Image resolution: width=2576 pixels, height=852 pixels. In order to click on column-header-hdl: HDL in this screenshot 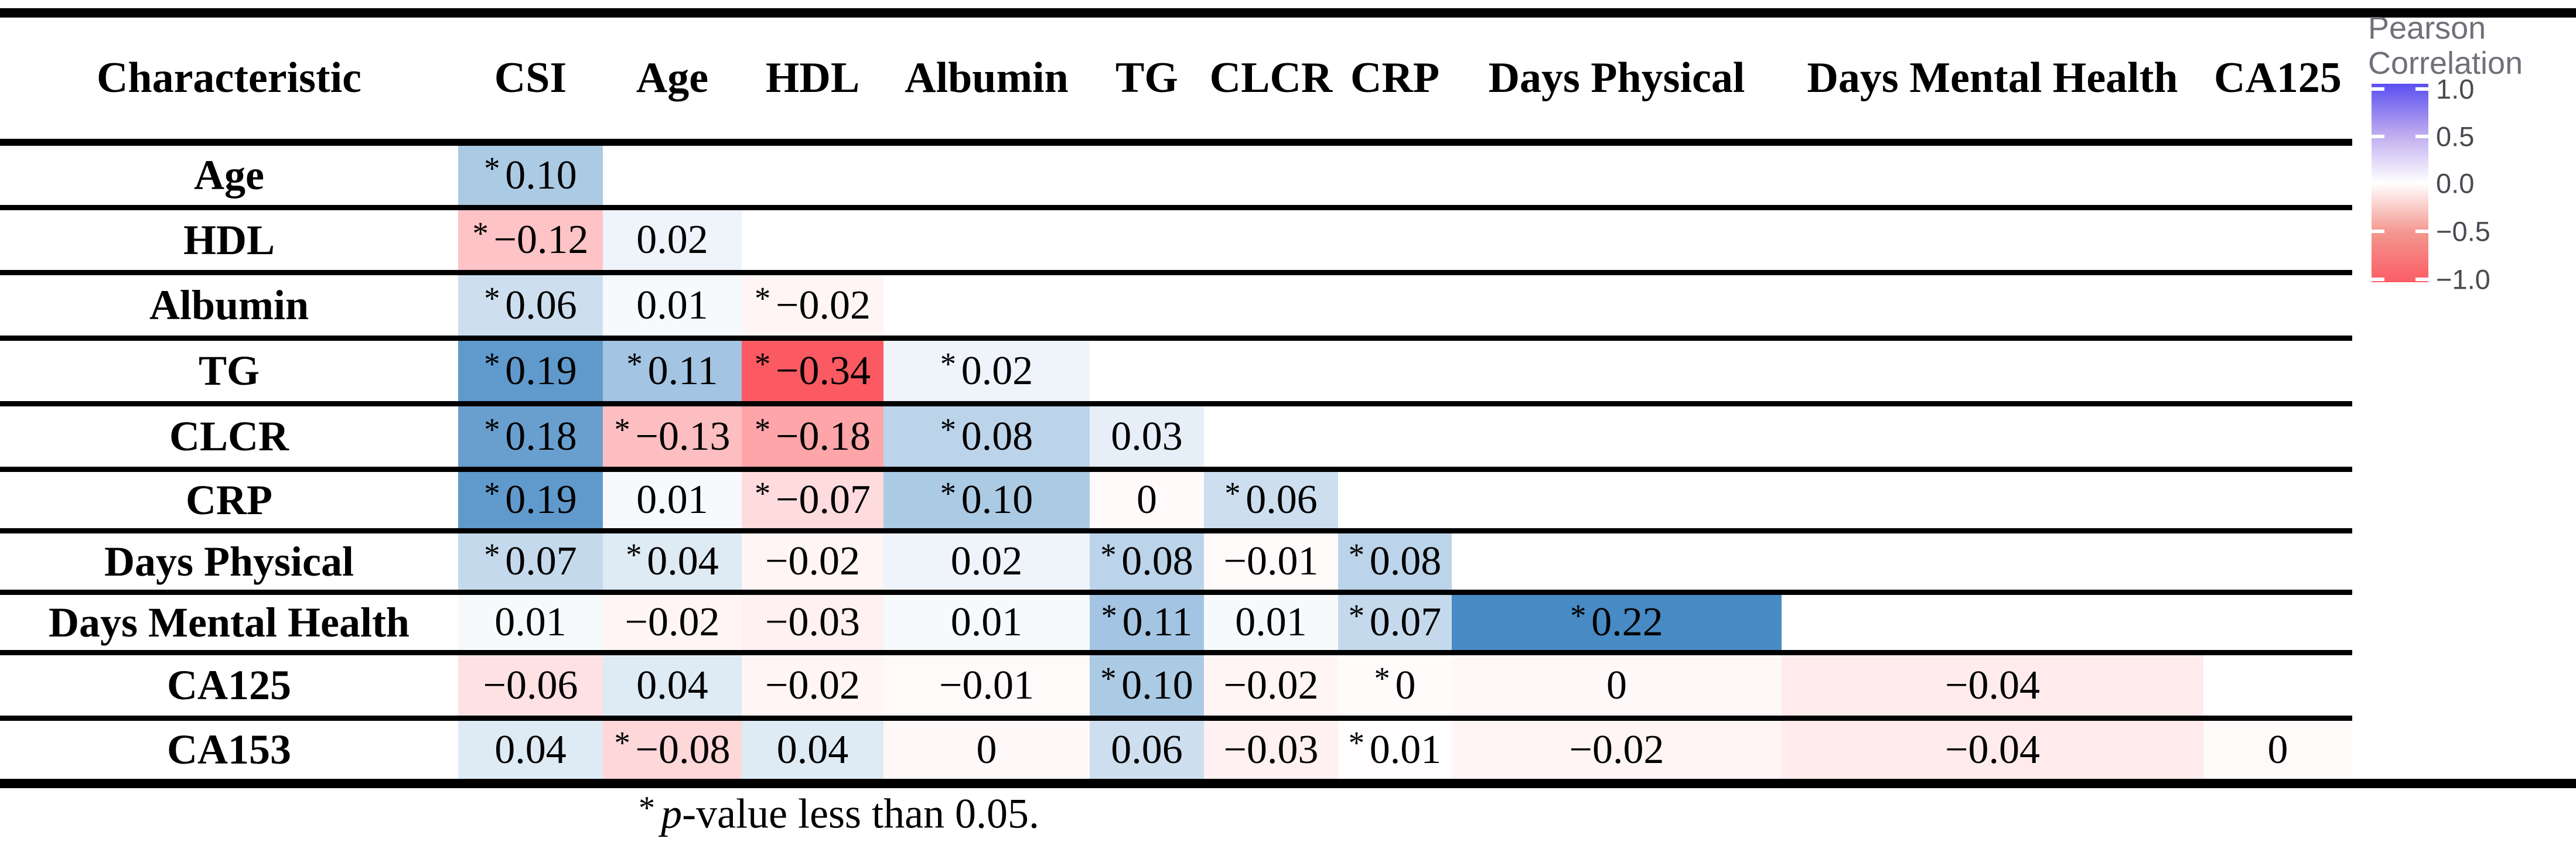, I will do `click(812, 78)`.